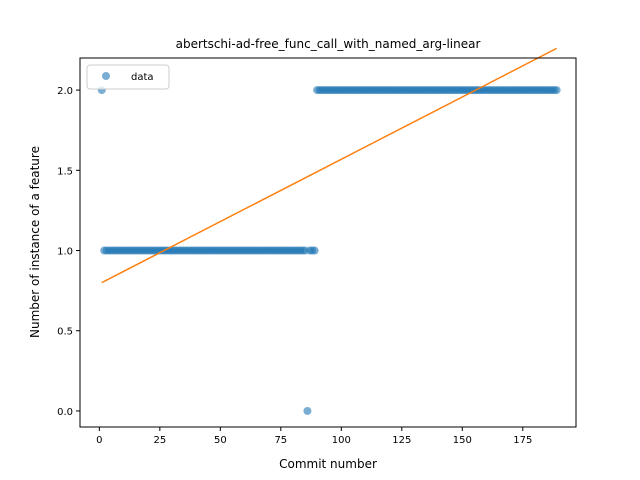 The image size is (640, 480). Describe the element at coordinates (401, 440) in the screenshot. I see `x-tick-label: 125` at that location.